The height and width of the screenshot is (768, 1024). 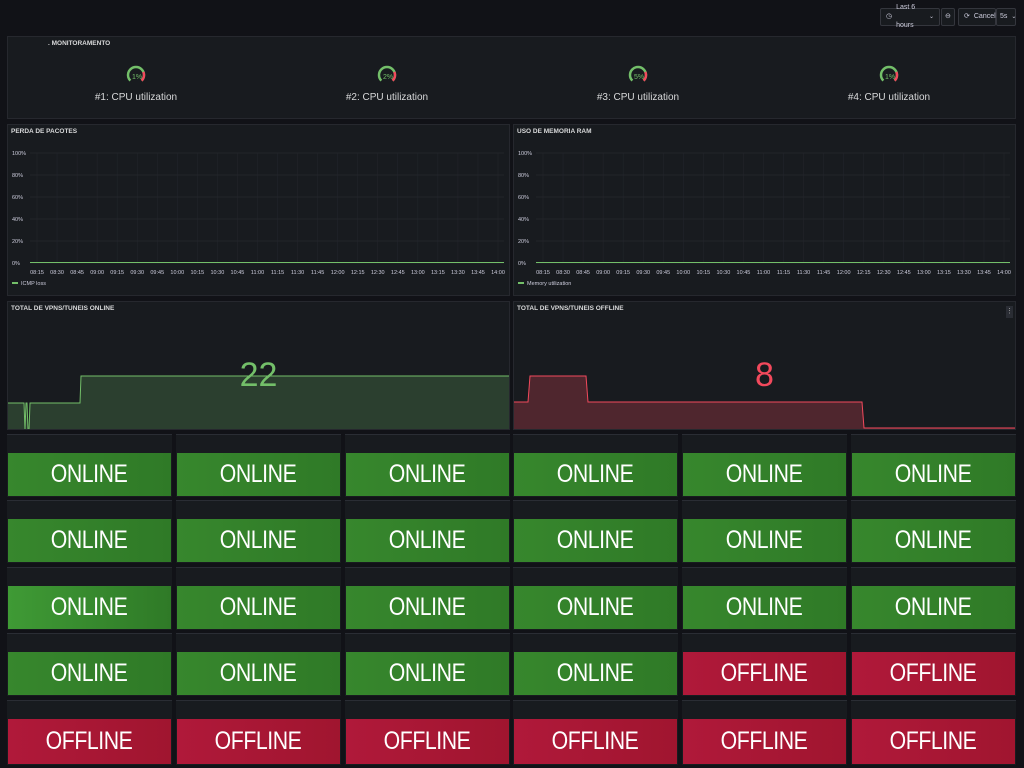 What do you see at coordinates (904, 273) in the screenshot?
I see `x-tick-label: 12:45` at bounding box center [904, 273].